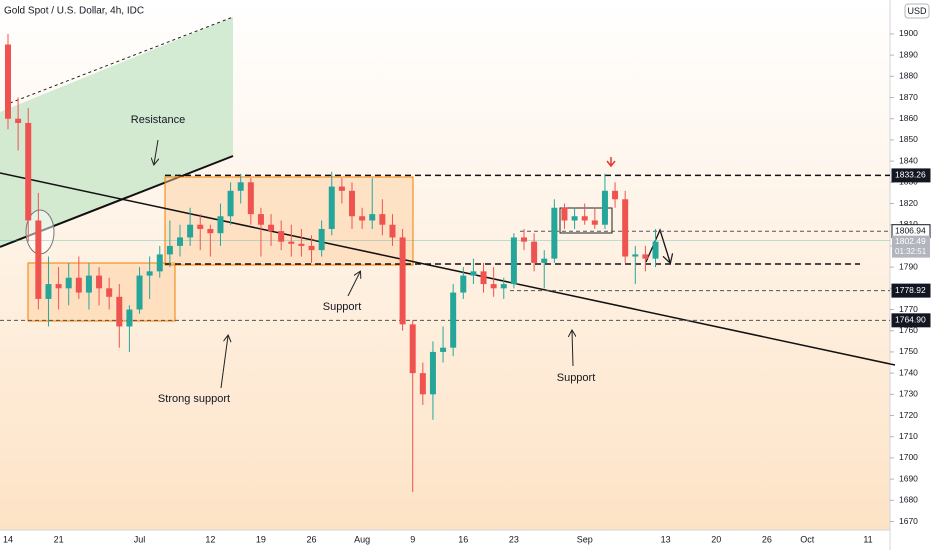 The image size is (932, 550). I want to click on price-tag-label: 1833.26, so click(910, 175).